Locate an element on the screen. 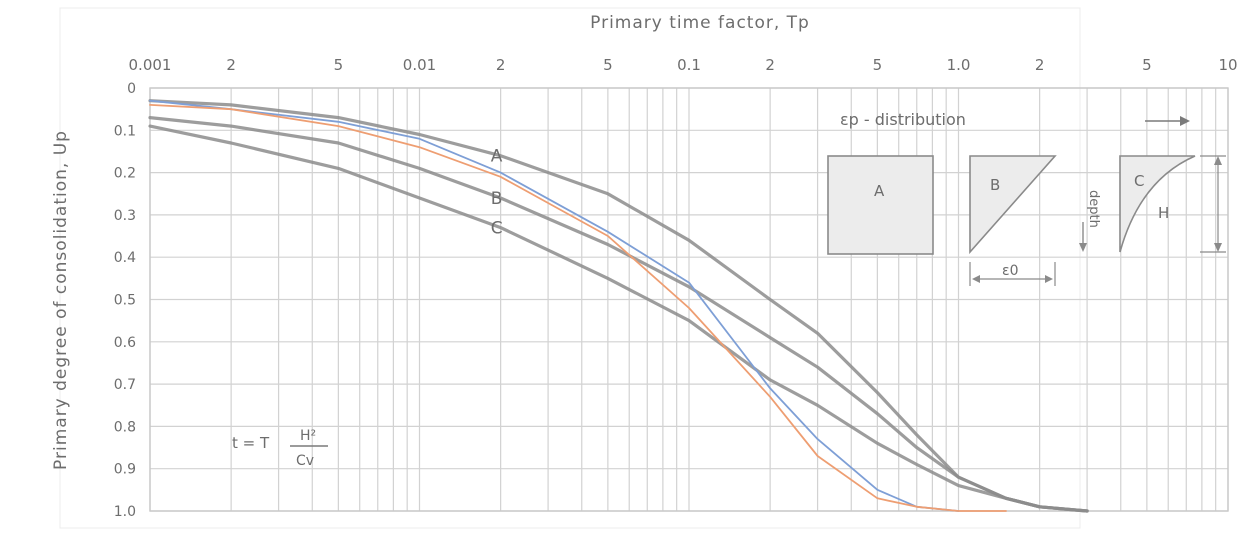  depth-arrow-head is located at coordinates (1083, 247).